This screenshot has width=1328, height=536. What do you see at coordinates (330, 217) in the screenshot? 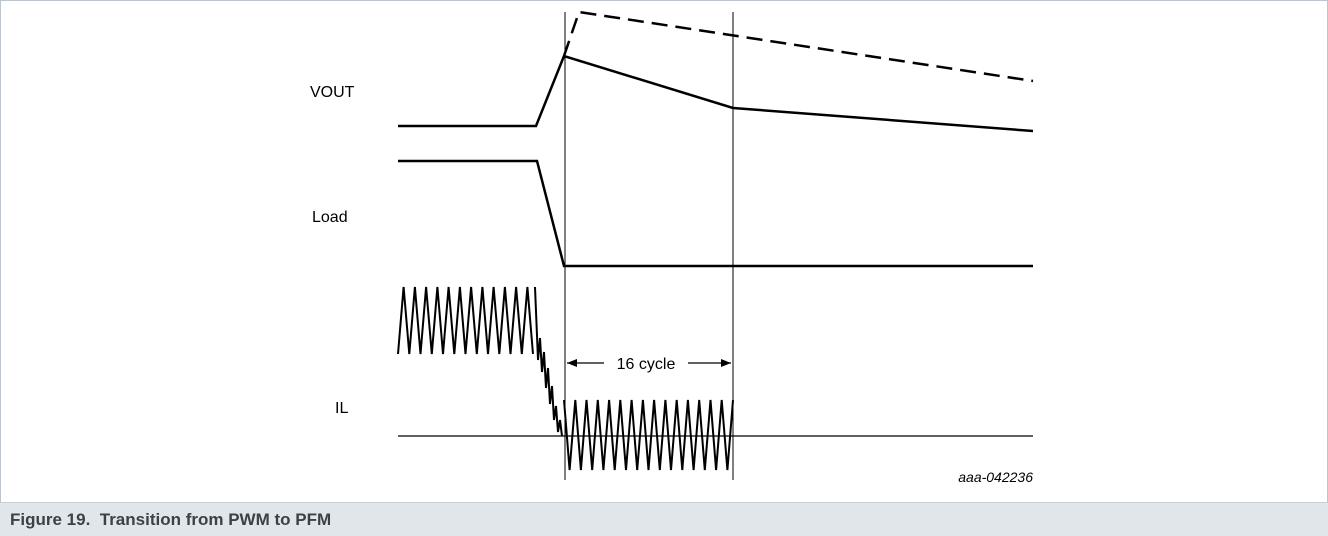
I see `load-label: Load` at bounding box center [330, 217].